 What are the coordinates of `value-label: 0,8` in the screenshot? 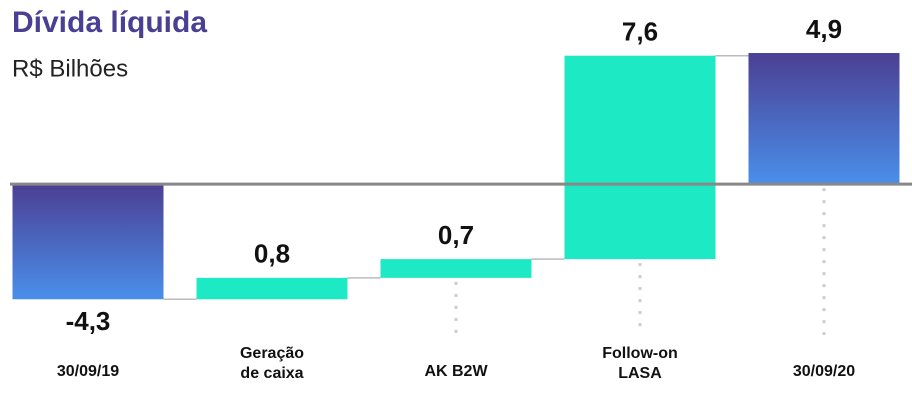 It's located at (272, 254).